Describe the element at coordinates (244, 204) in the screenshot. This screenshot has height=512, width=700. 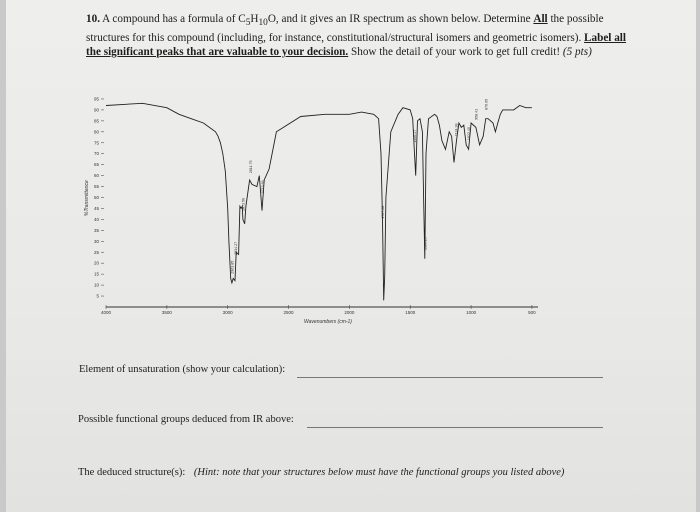
I see `peak-label: 2873.56` at that location.